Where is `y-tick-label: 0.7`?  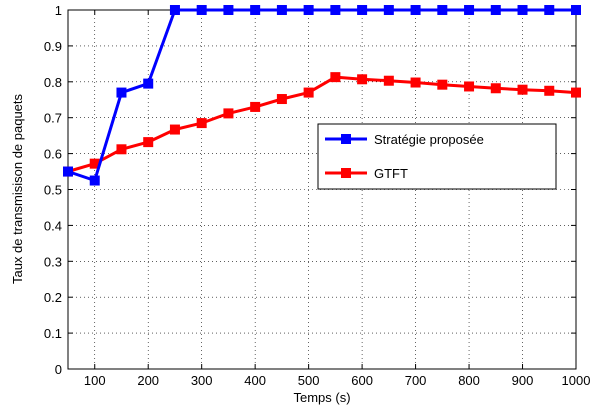 y-tick-label: 0.7 is located at coordinates (53, 118).